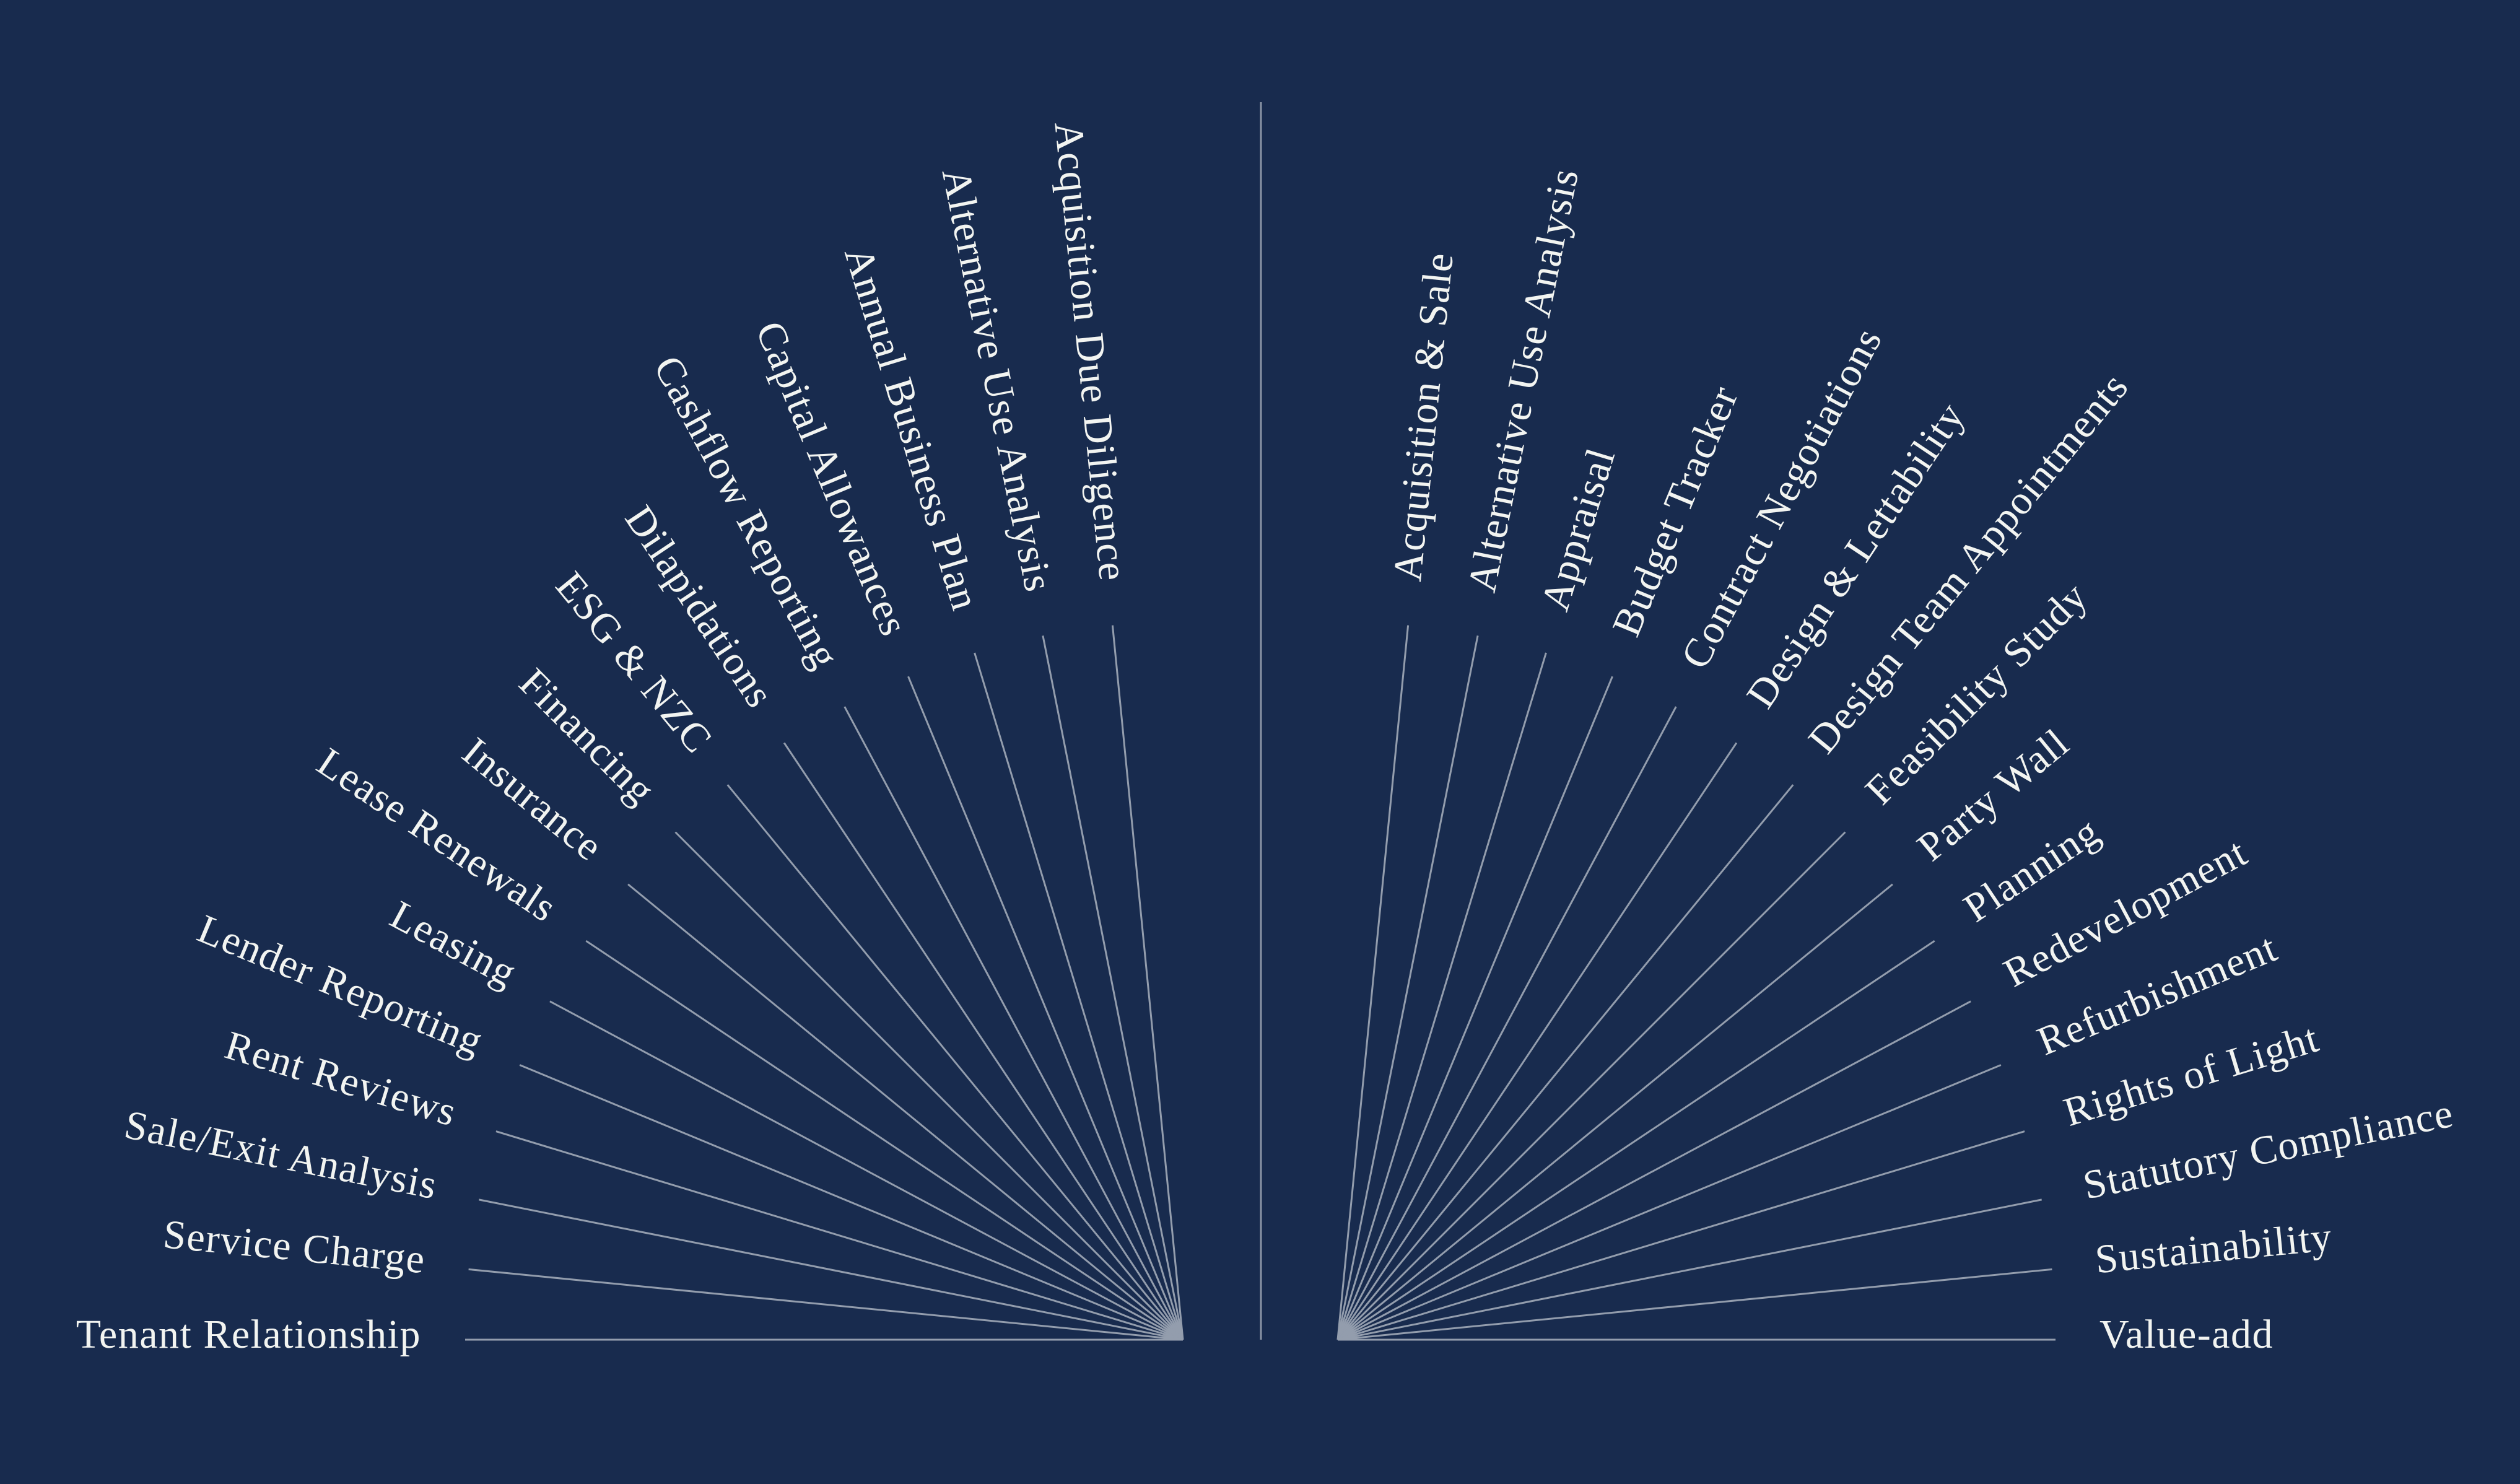 Image resolution: width=2520 pixels, height=1484 pixels. What do you see at coordinates (1977, 693) in the screenshot?
I see `fan-label: Feasibility Study` at bounding box center [1977, 693].